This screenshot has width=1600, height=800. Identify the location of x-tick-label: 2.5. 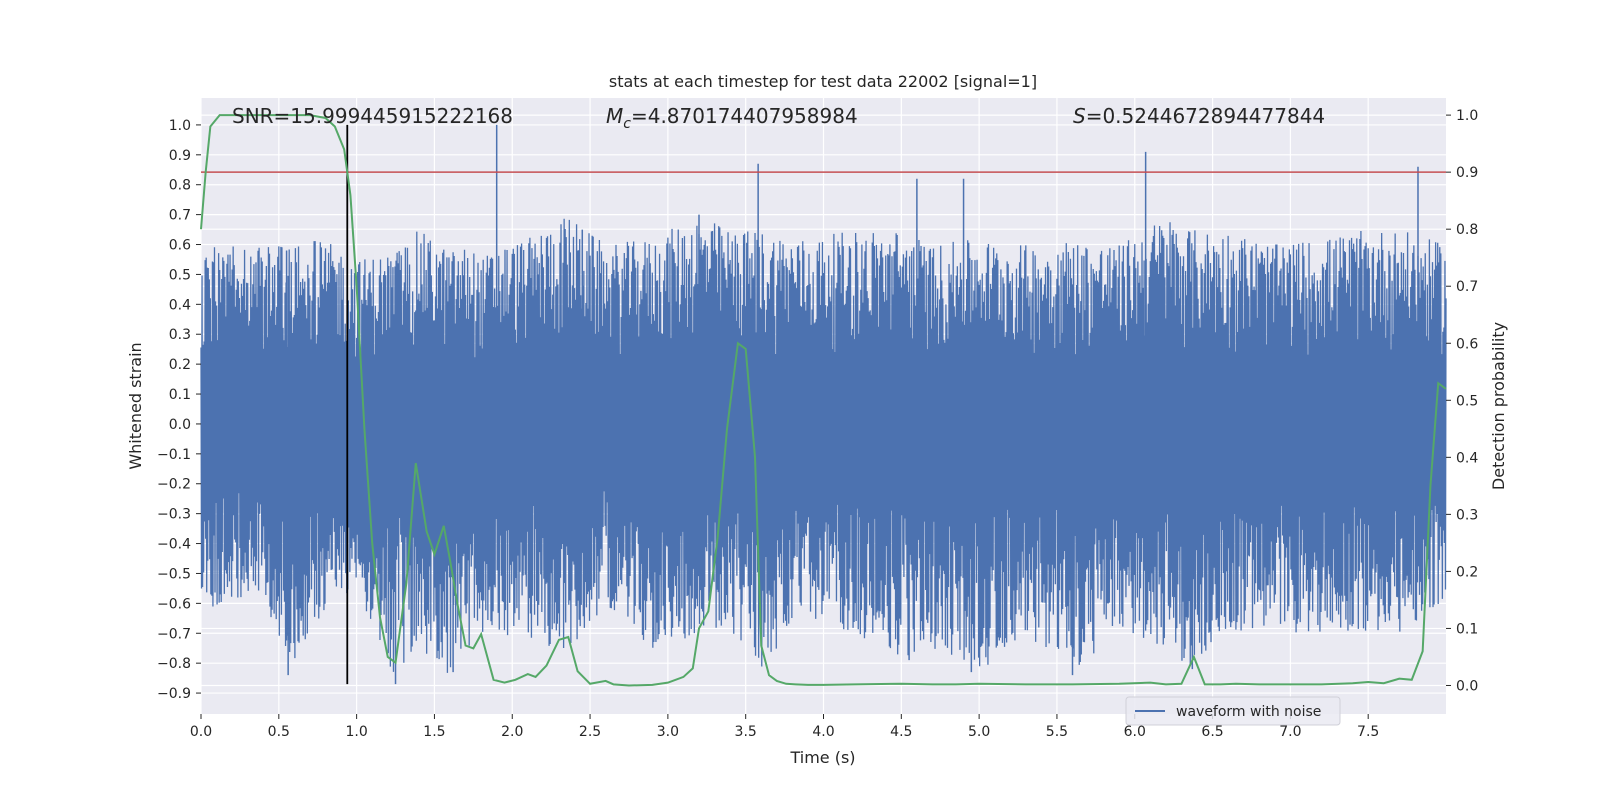
(590, 732).